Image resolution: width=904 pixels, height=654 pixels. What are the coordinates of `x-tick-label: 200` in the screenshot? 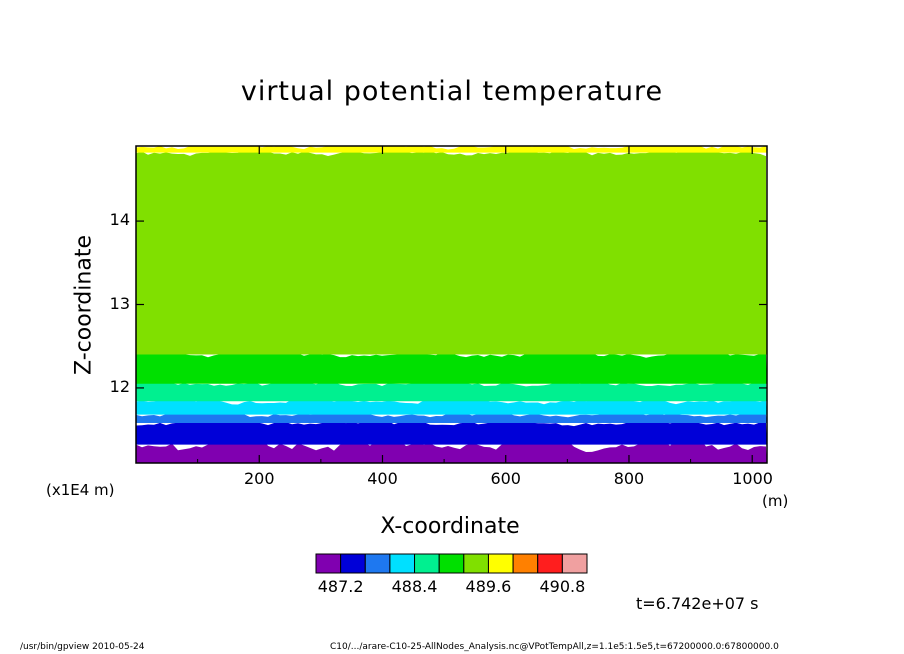 It's located at (259, 478).